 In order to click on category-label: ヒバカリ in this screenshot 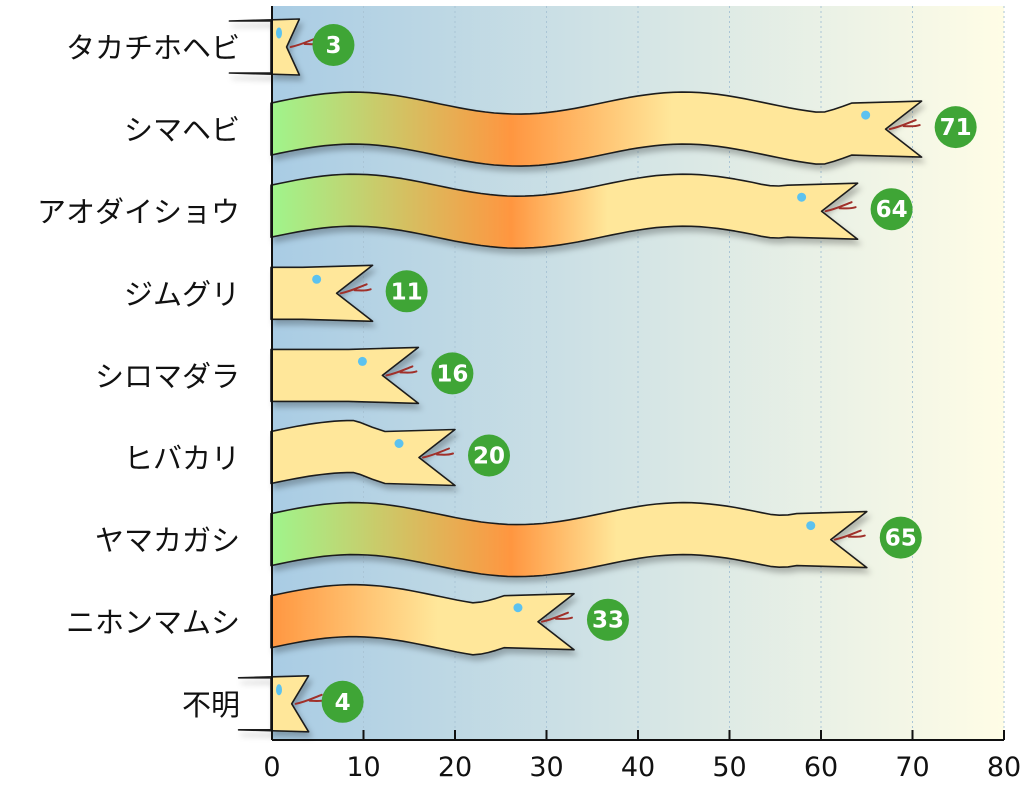, I will do `click(182, 459)`.